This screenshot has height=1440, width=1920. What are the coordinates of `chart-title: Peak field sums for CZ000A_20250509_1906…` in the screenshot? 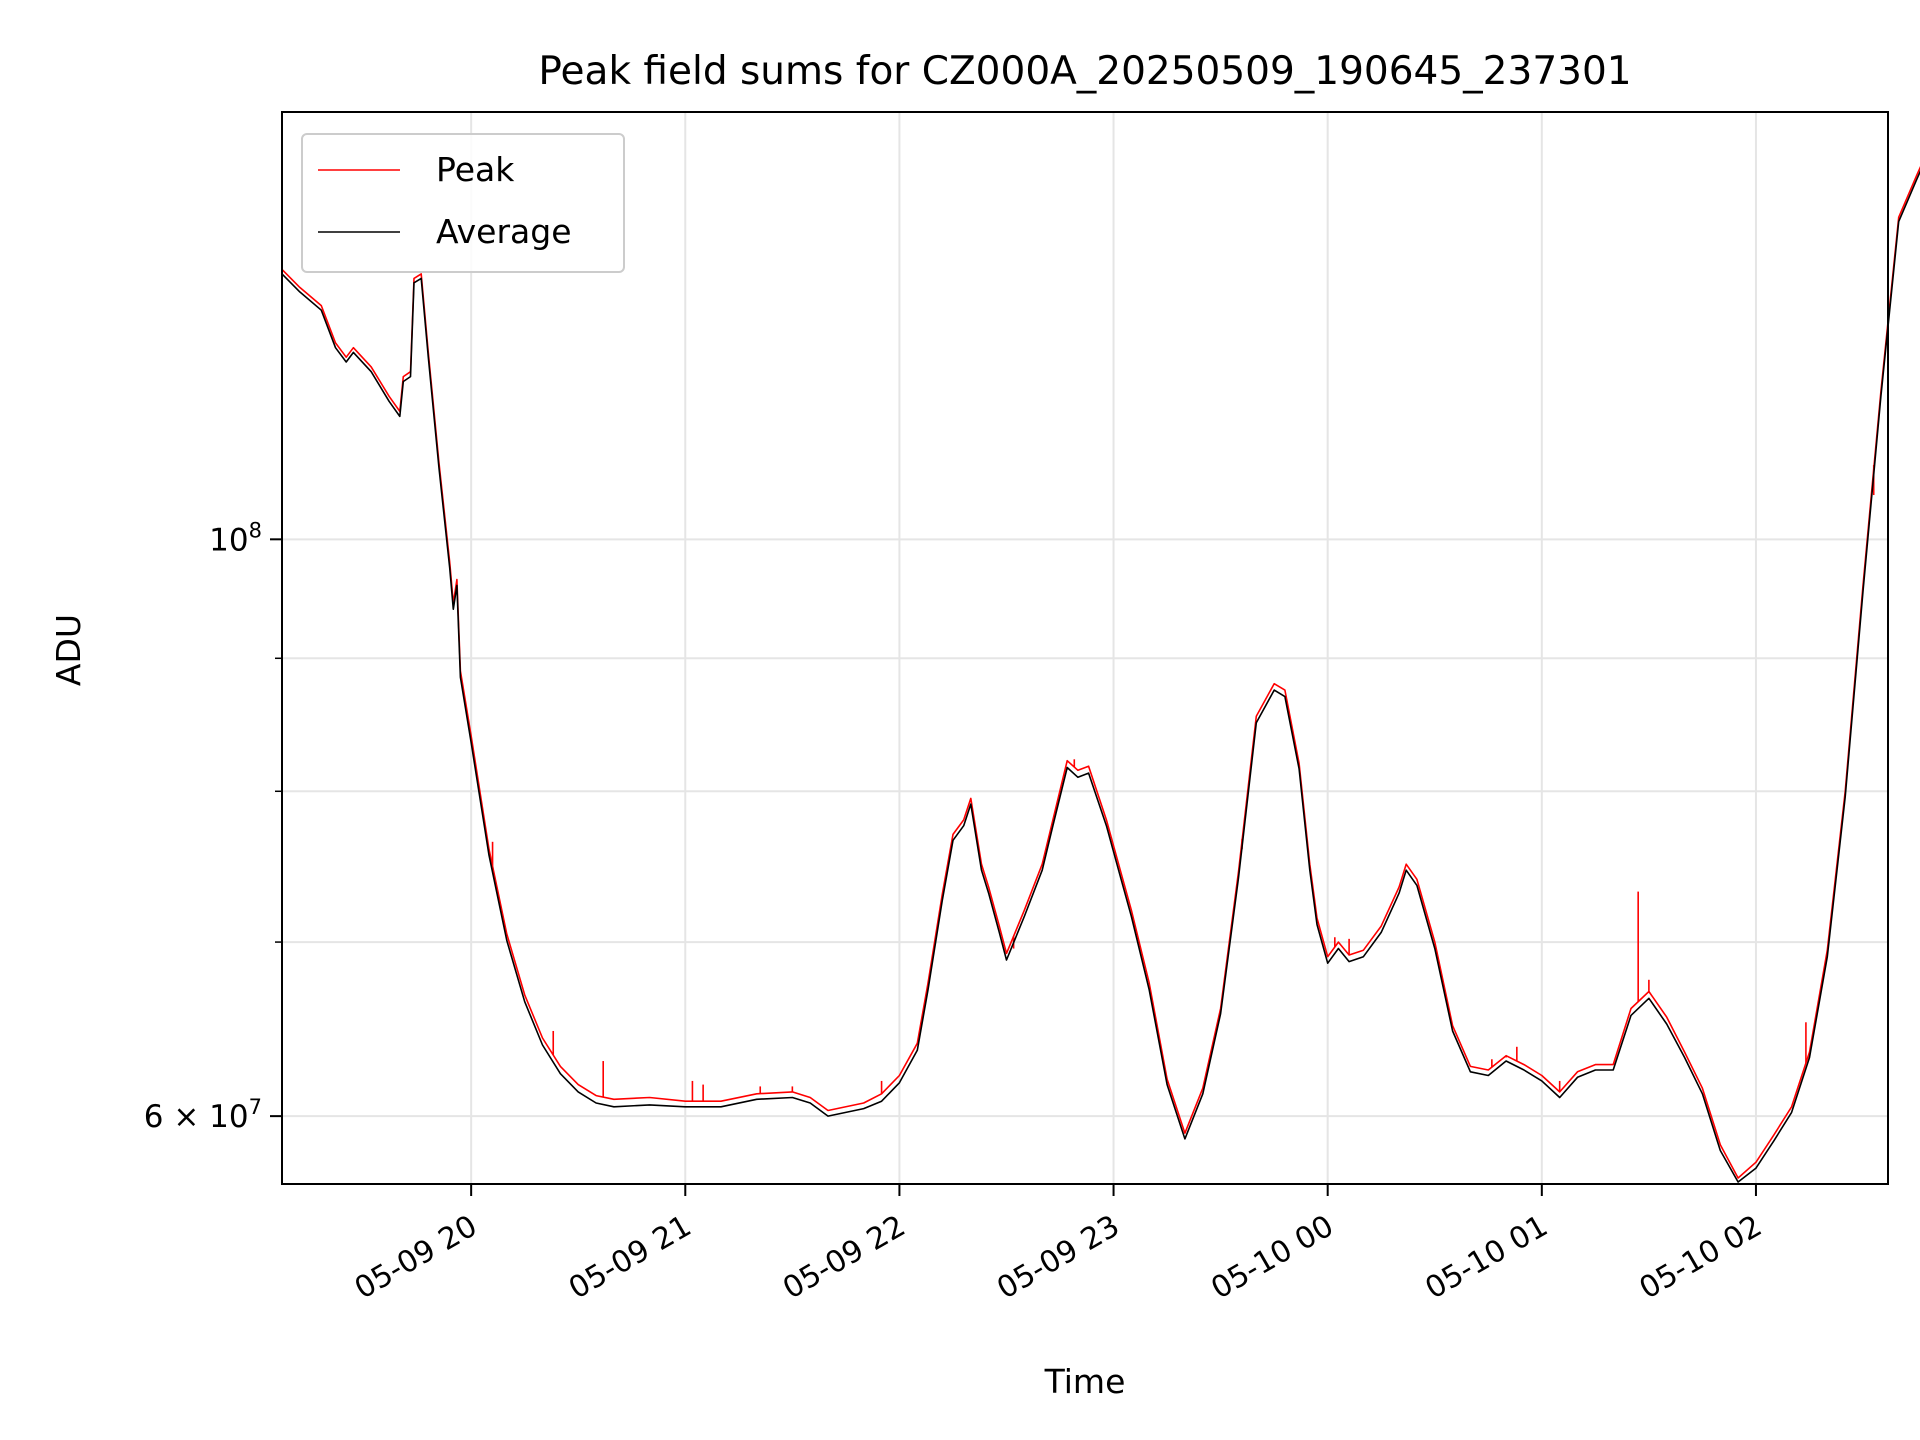 It's located at (1084, 71).